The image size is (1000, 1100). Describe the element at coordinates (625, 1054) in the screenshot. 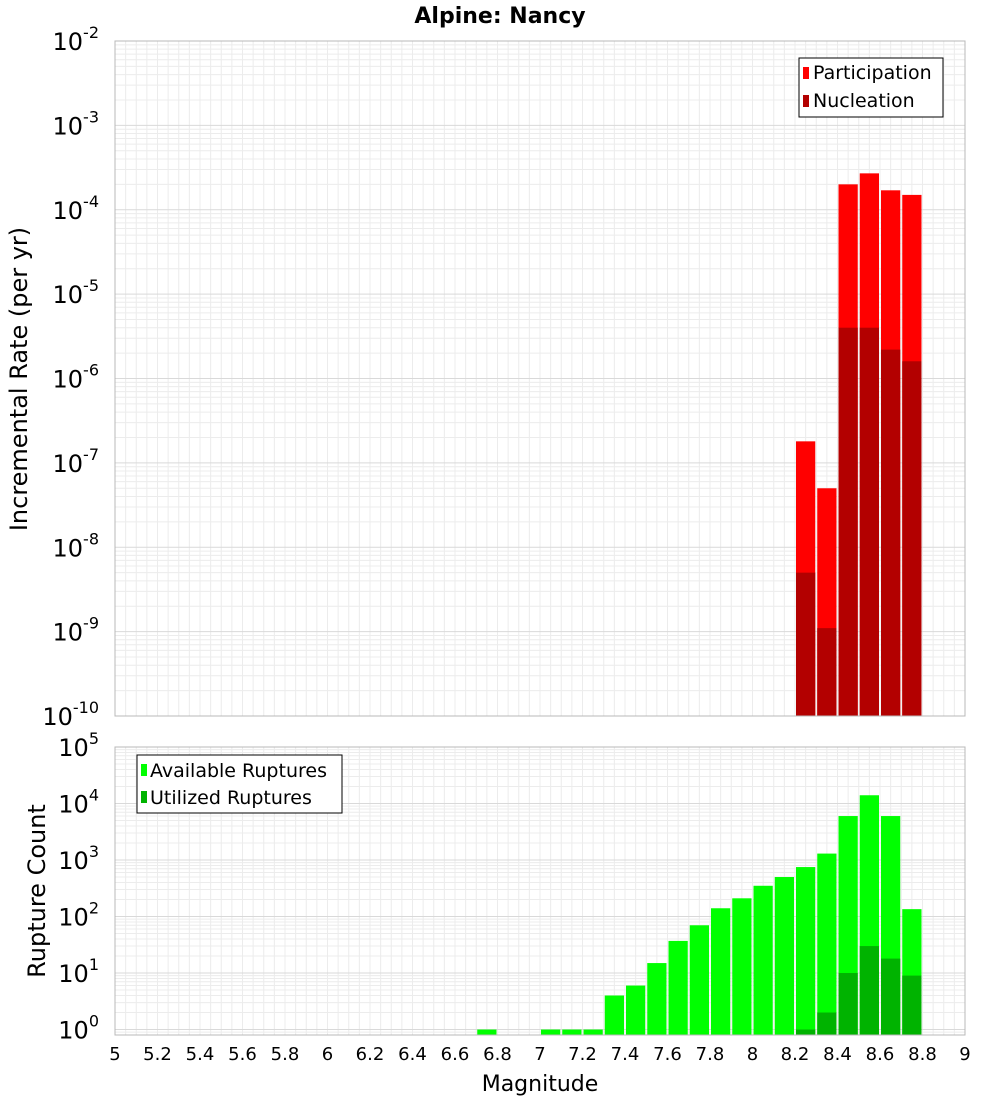

I see `x-tick-label: 7.4` at that location.